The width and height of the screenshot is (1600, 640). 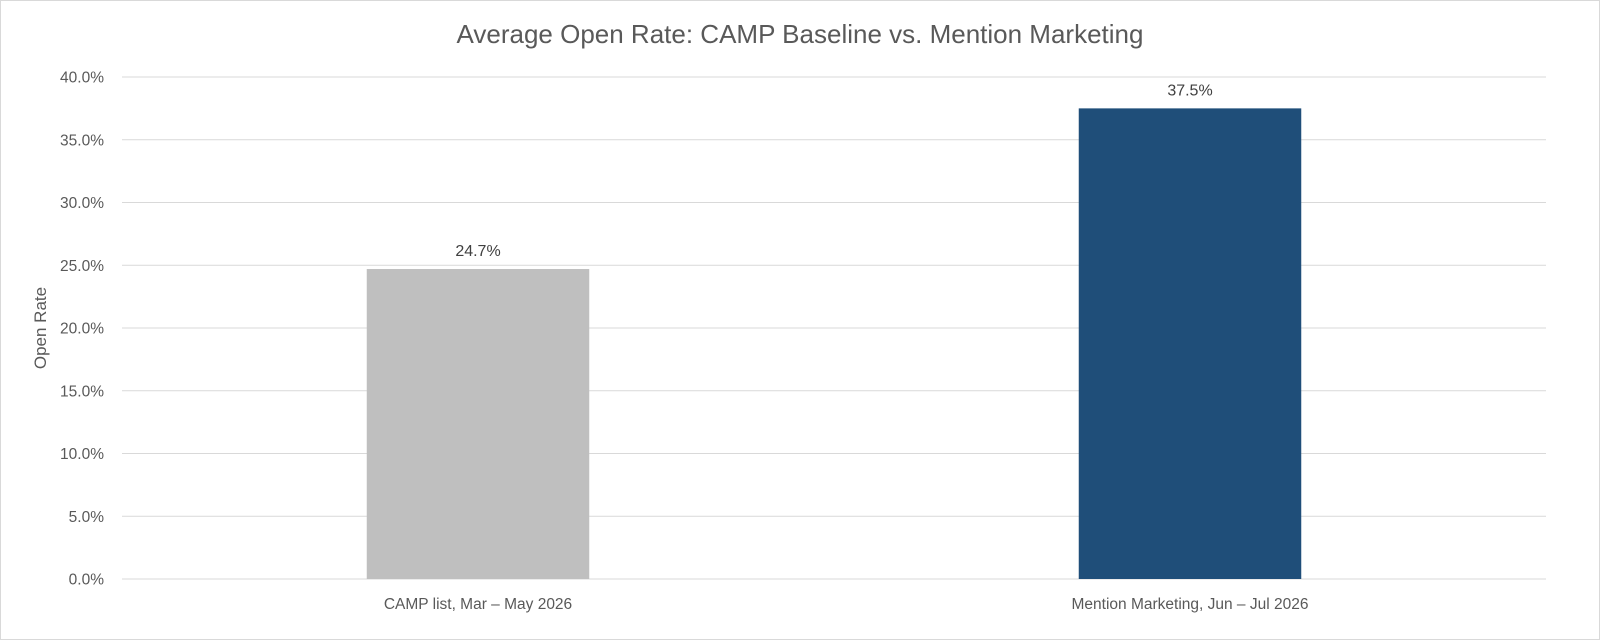 What do you see at coordinates (478, 604) in the screenshot?
I see `x-tick-label: CAMP list, Mar – May 2026` at bounding box center [478, 604].